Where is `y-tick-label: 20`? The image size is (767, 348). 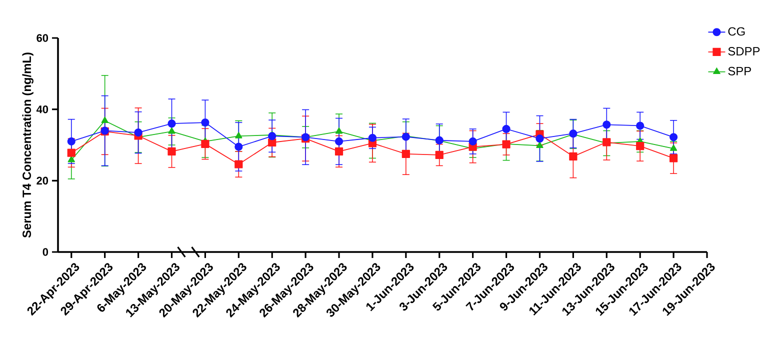 y-tick-label: 20 is located at coordinates (42, 180).